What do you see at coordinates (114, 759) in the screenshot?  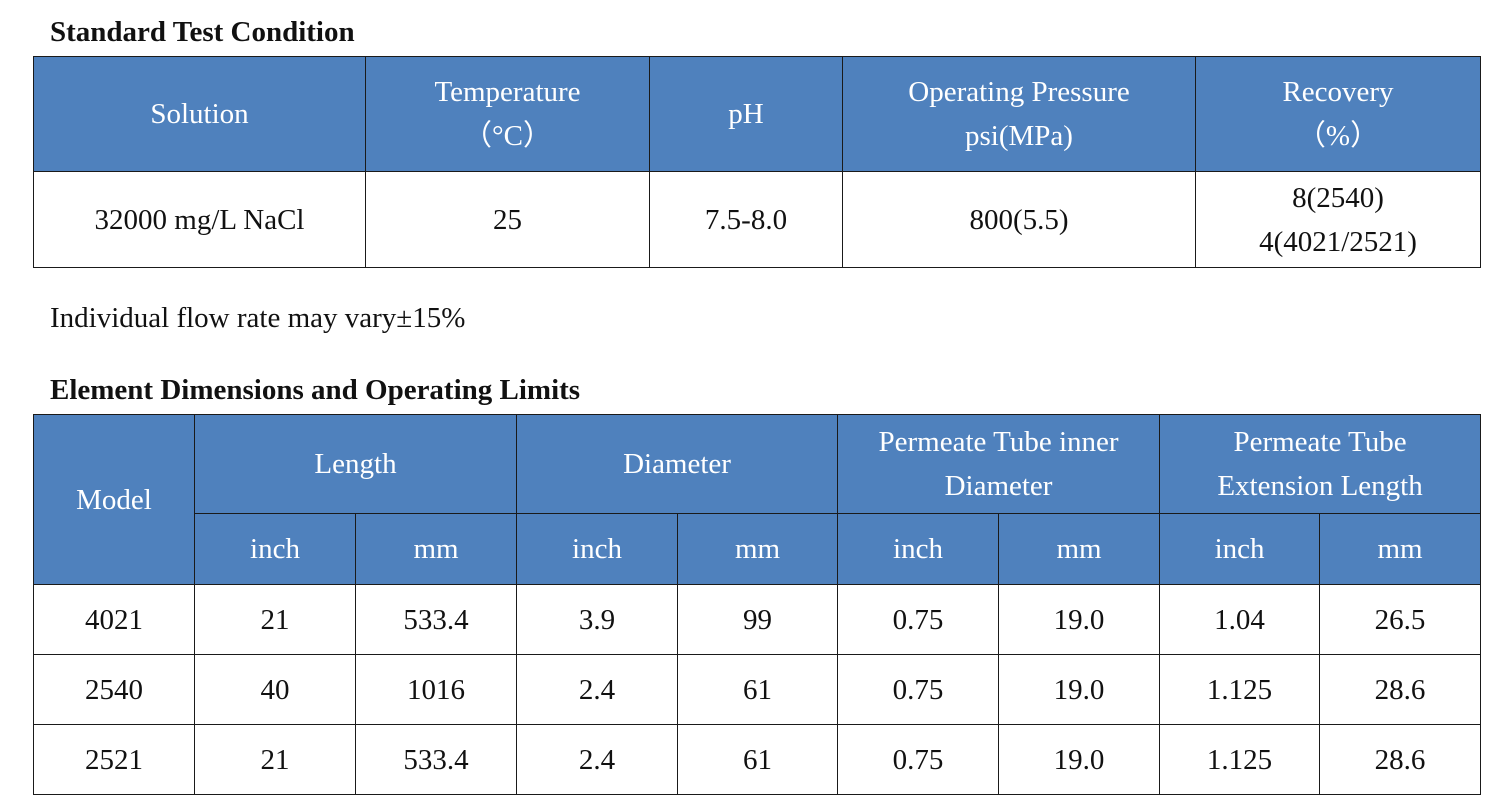 I see `cell-model: 2521` at bounding box center [114, 759].